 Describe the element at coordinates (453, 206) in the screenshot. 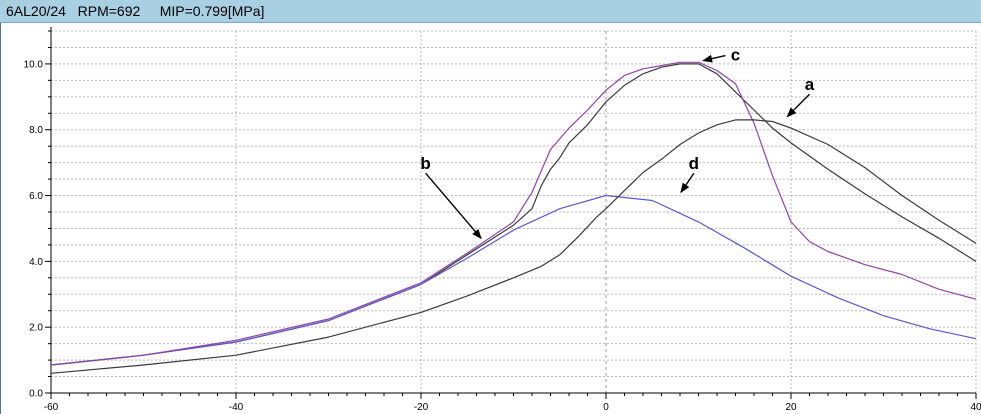

I see `annotation-arrow-b` at that location.